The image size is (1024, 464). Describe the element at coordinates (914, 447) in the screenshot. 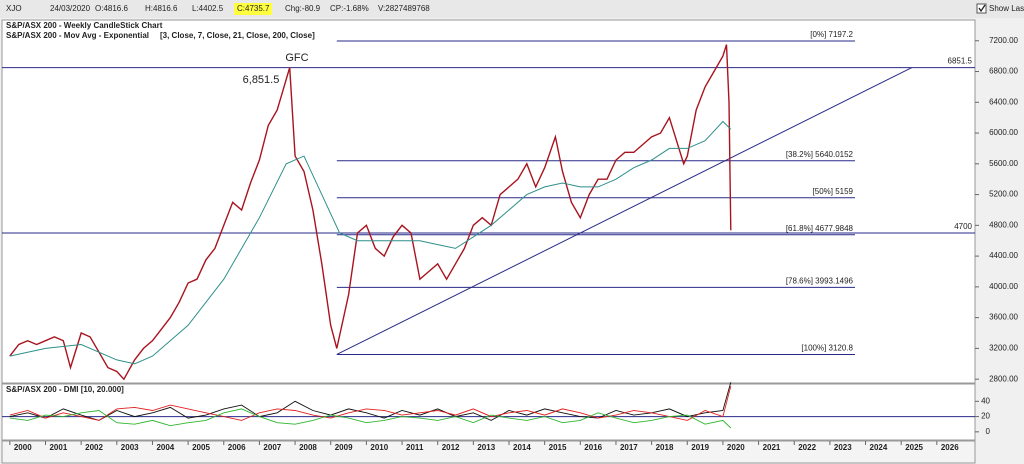

I see `x-tick-label: 2025` at that location.